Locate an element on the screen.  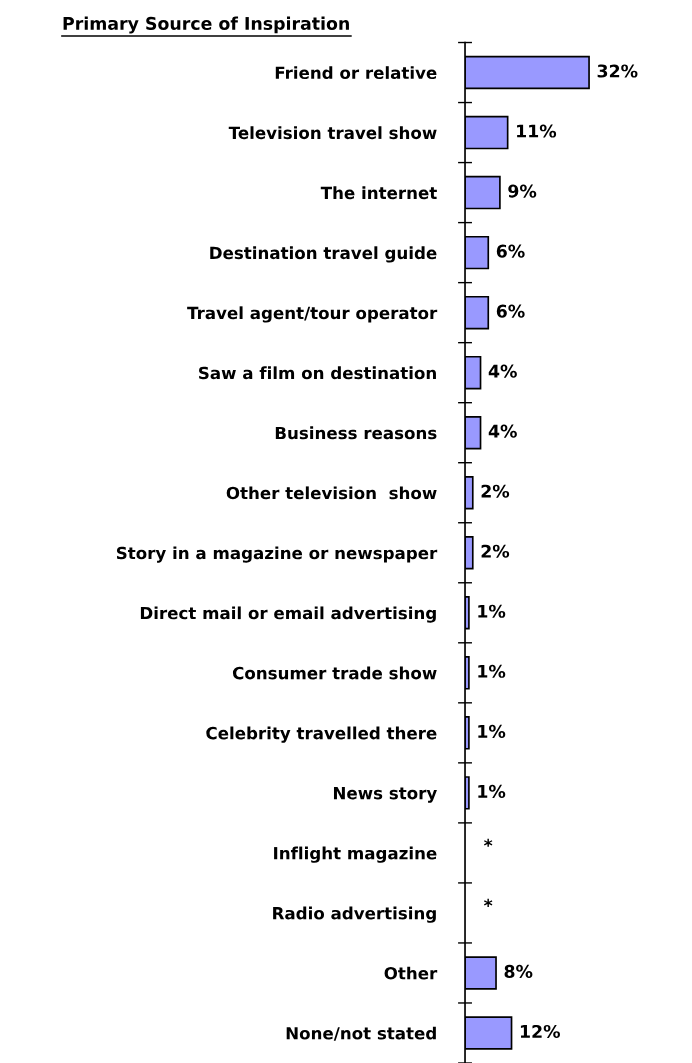
y-tick-label: Story in a magazine or newspaper is located at coordinates (277, 554).